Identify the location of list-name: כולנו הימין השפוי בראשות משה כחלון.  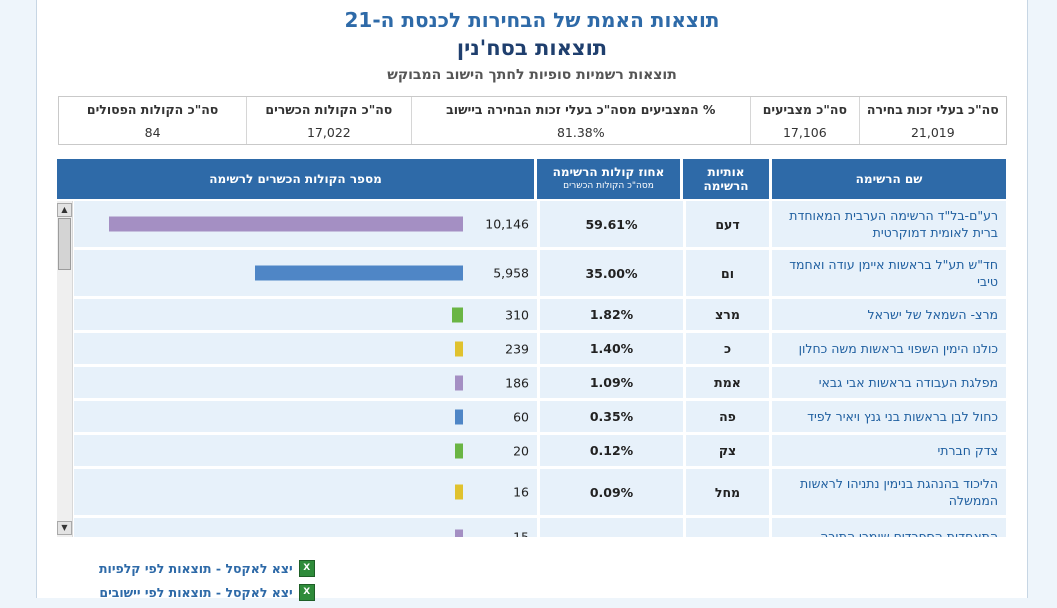
(887, 348).